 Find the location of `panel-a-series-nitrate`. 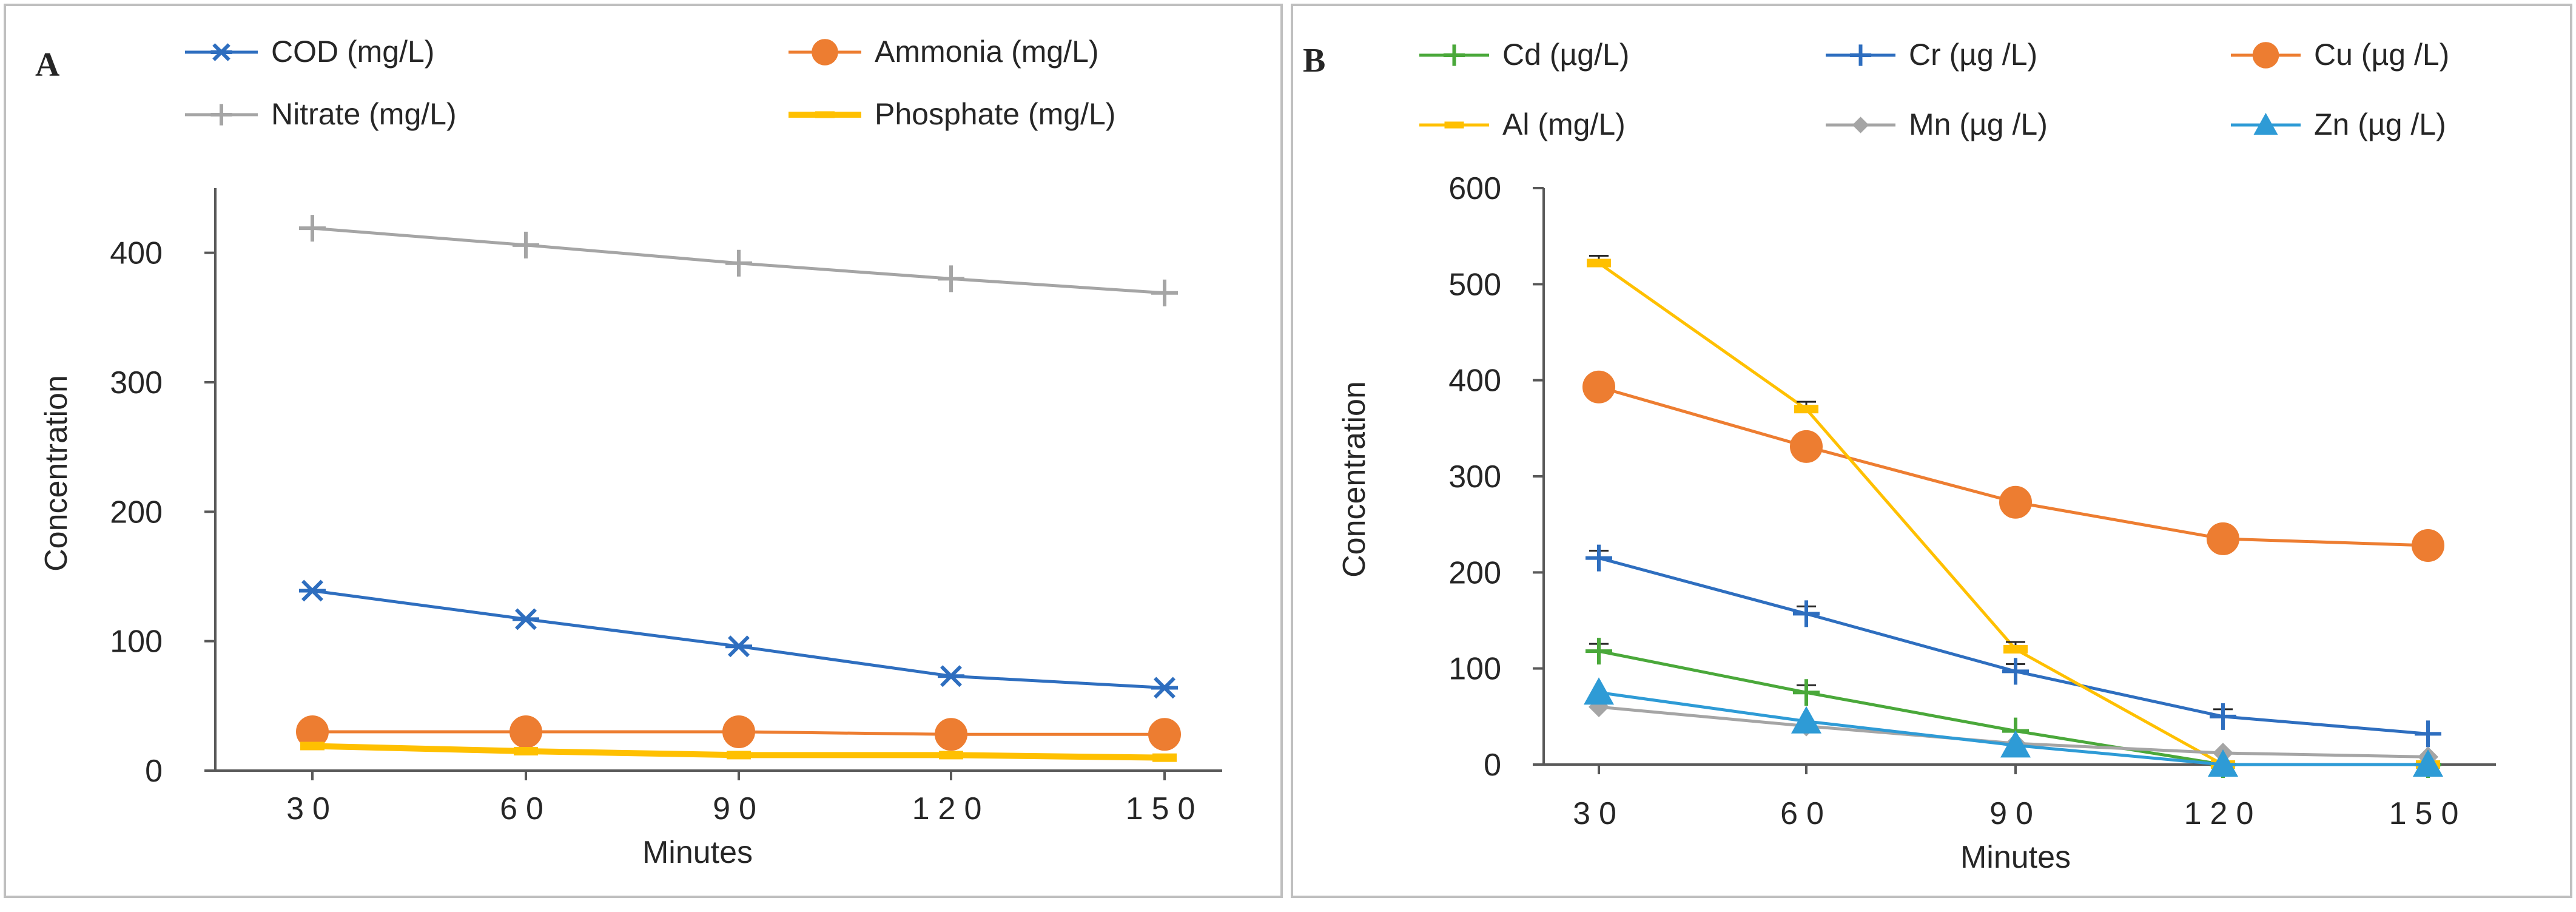

panel-a-series-nitrate is located at coordinates (738, 261).